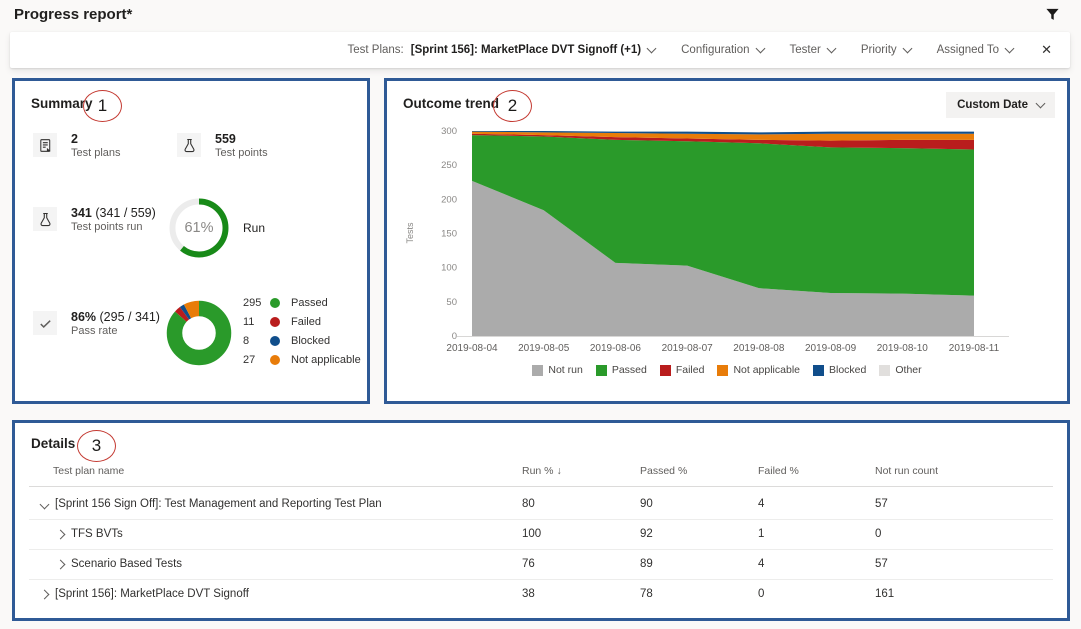  Describe the element at coordinates (96, 153) in the screenshot. I see `test-plans-label: Test plans` at that location.